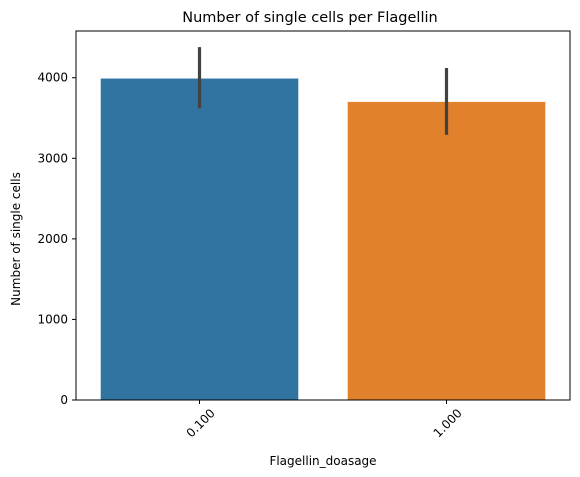 This screenshot has height=477, width=580. What do you see at coordinates (52, 78) in the screenshot?
I see `y-tick-label: 4000` at bounding box center [52, 78].